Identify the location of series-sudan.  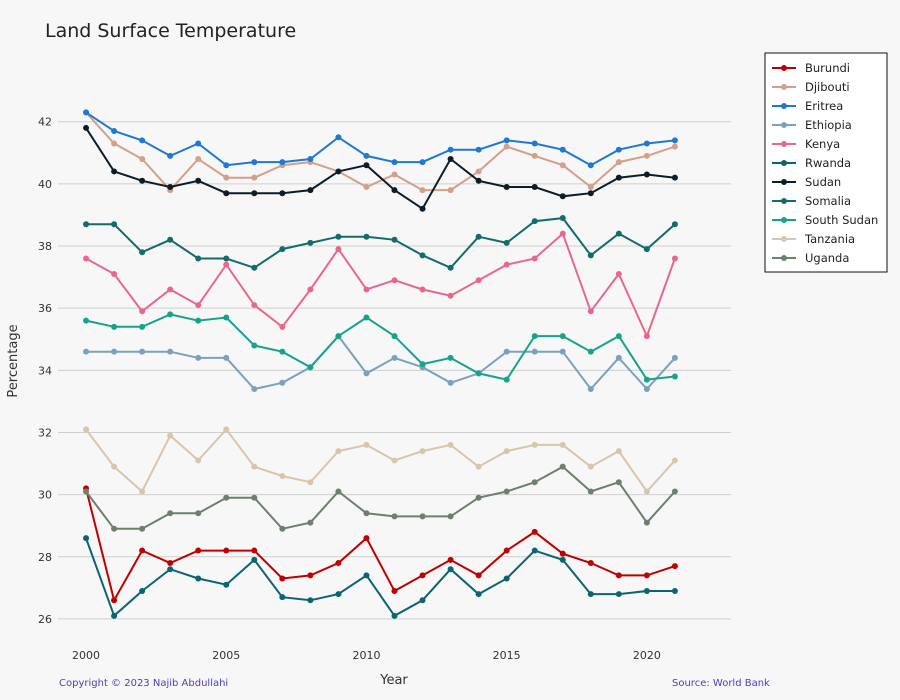
(380, 168).